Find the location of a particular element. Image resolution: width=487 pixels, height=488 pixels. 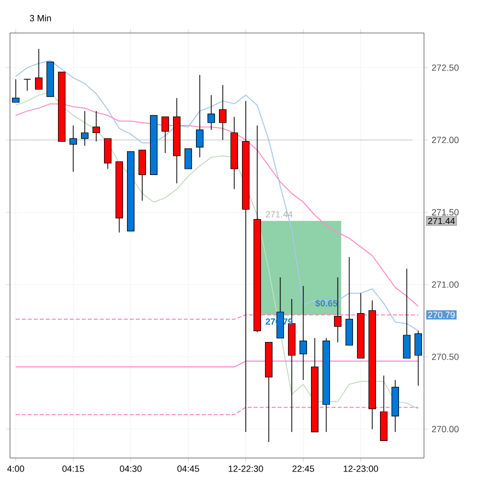

y-tick-label: 272.50 is located at coordinates (445, 67).